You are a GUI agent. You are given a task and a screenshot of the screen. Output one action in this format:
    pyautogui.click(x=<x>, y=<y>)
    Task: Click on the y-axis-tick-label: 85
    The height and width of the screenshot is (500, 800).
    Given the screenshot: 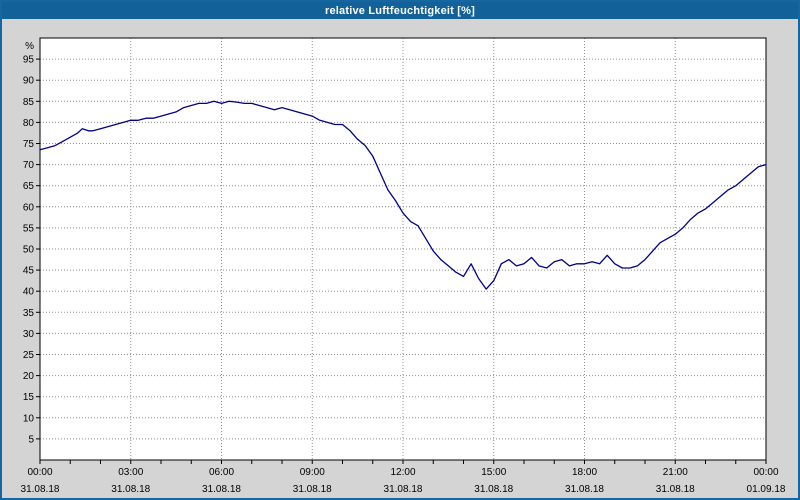 What is the action you would take?
    pyautogui.click(x=29, y=102)
    